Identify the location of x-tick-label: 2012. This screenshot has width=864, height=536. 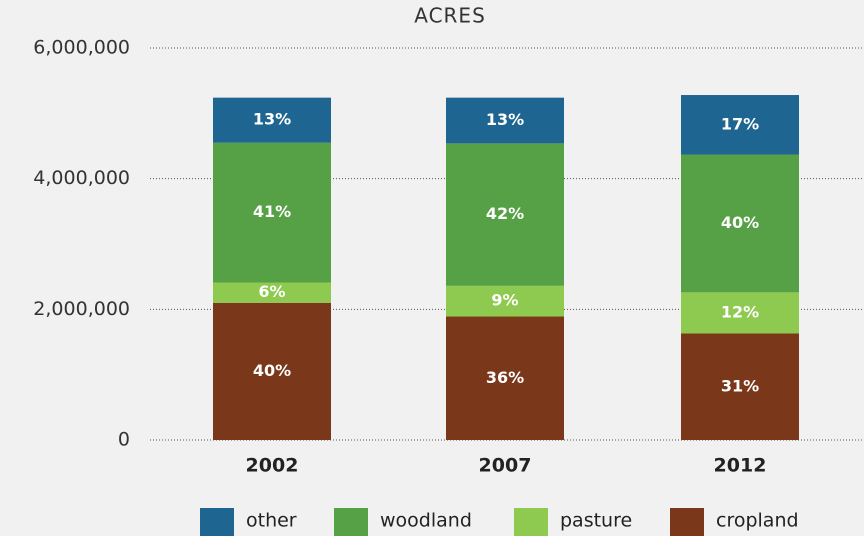
(740, 466).